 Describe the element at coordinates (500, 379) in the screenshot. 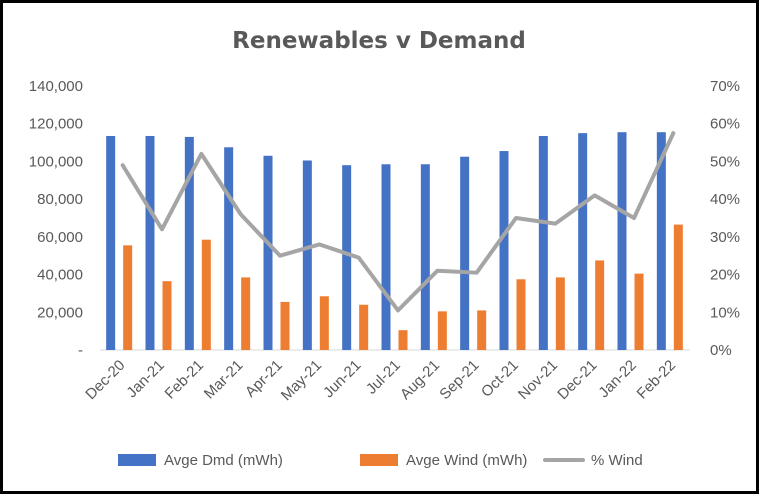

I see `x-axis-tick-label: Oct-21` at that location.